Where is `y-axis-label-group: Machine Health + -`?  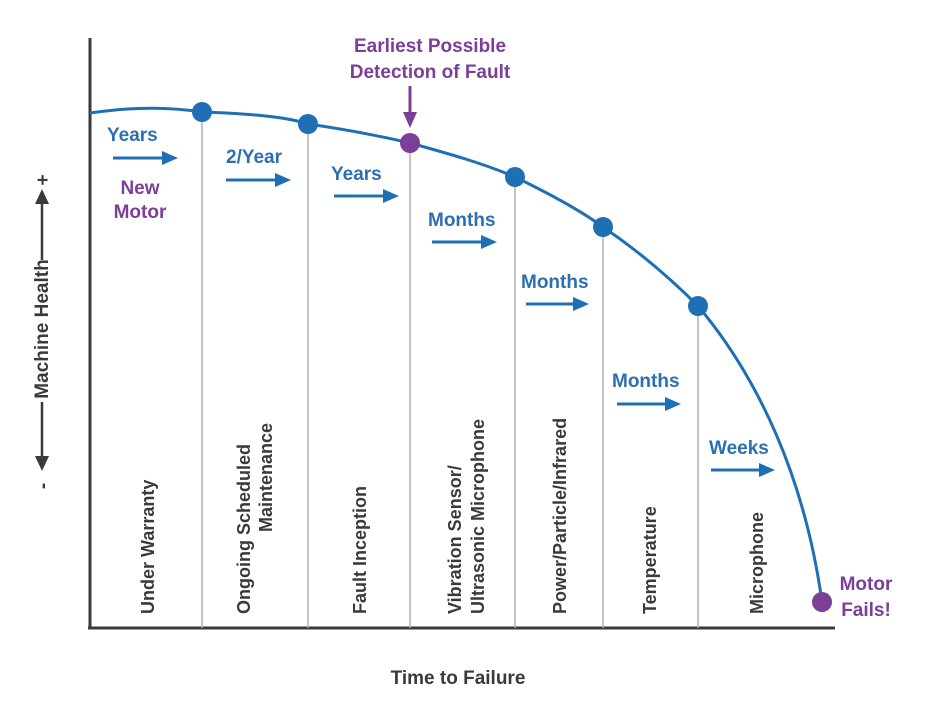 y-axis-label-group: Machine Health + - is located at coordinates (43, 331).